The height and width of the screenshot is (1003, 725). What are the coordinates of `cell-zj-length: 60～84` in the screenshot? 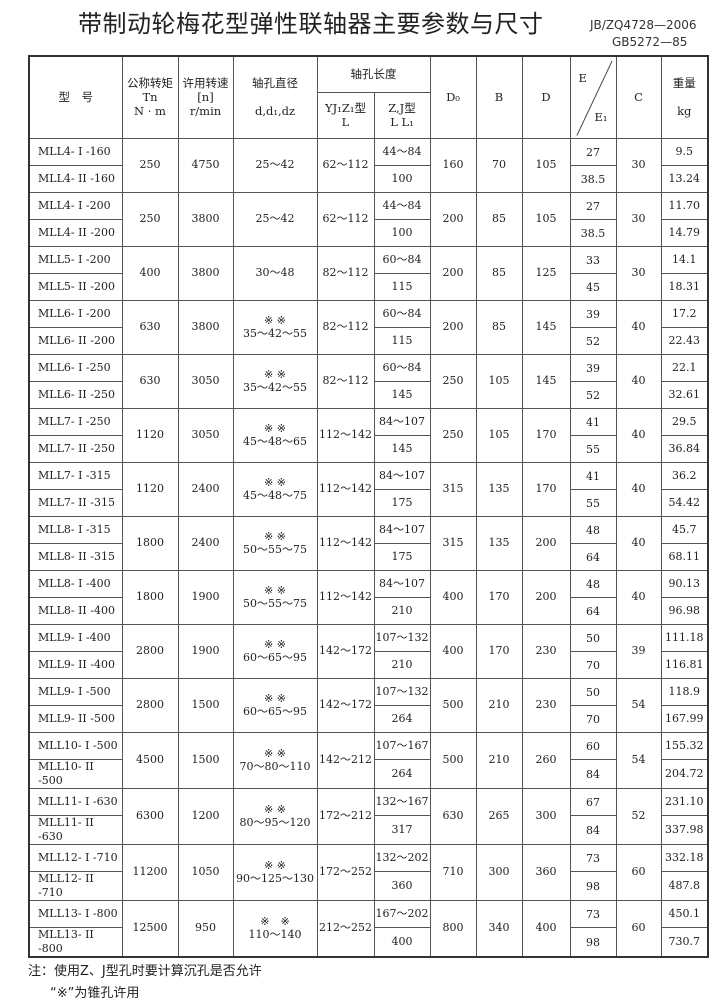 It's located at (402, 259).